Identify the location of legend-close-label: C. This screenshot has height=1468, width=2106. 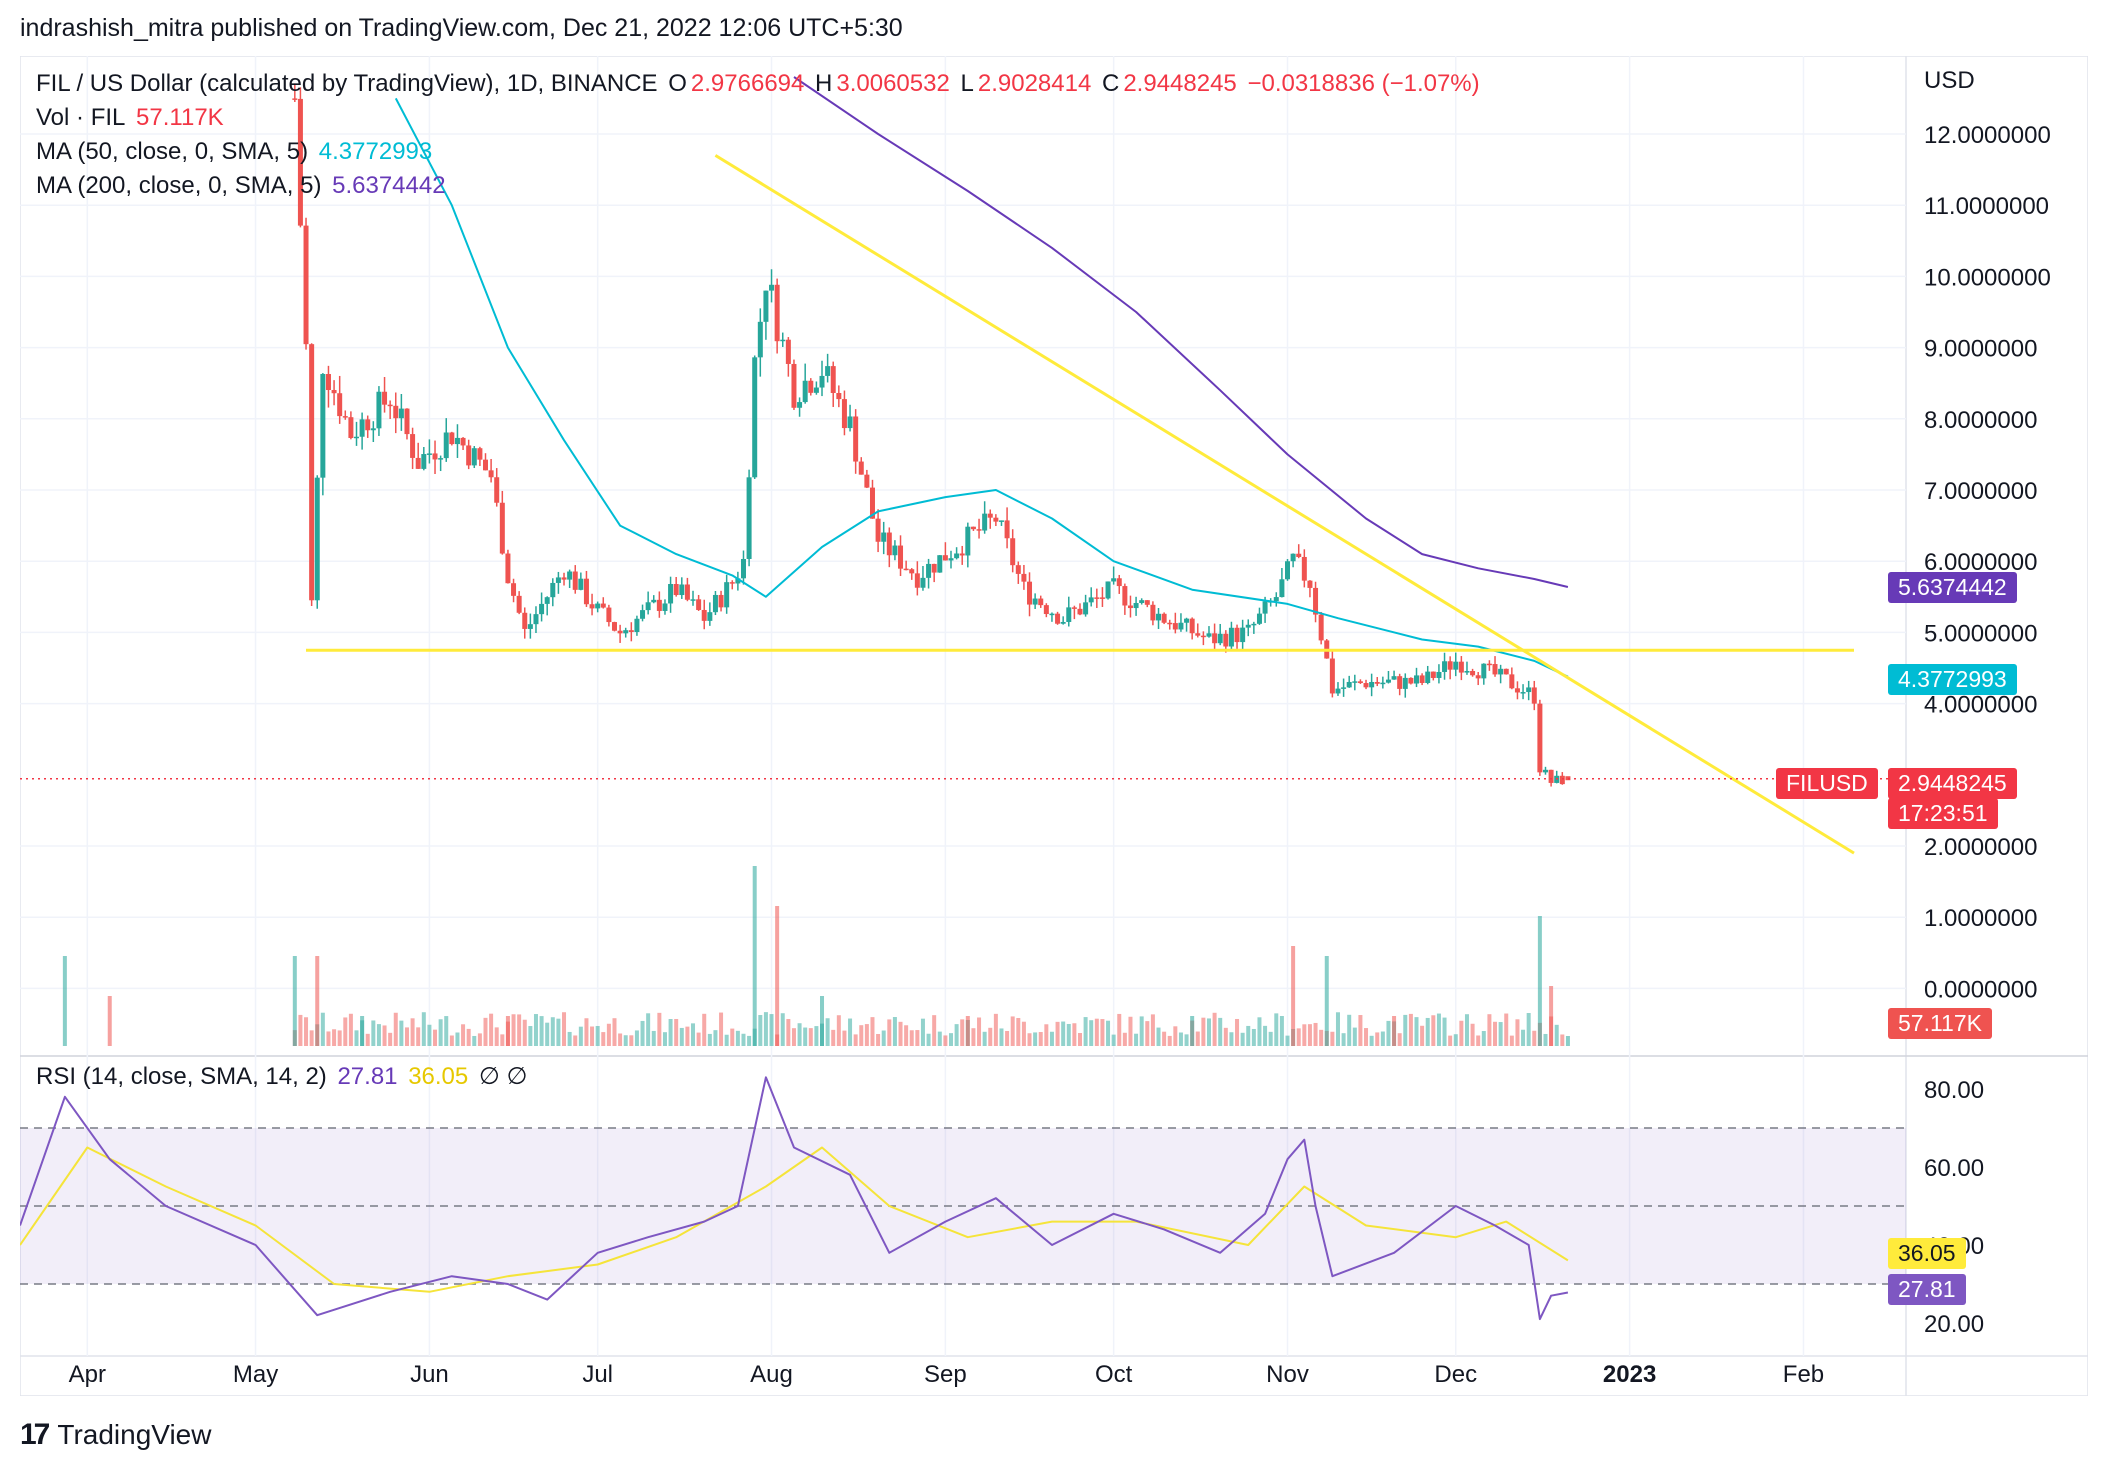
(1110, 83).